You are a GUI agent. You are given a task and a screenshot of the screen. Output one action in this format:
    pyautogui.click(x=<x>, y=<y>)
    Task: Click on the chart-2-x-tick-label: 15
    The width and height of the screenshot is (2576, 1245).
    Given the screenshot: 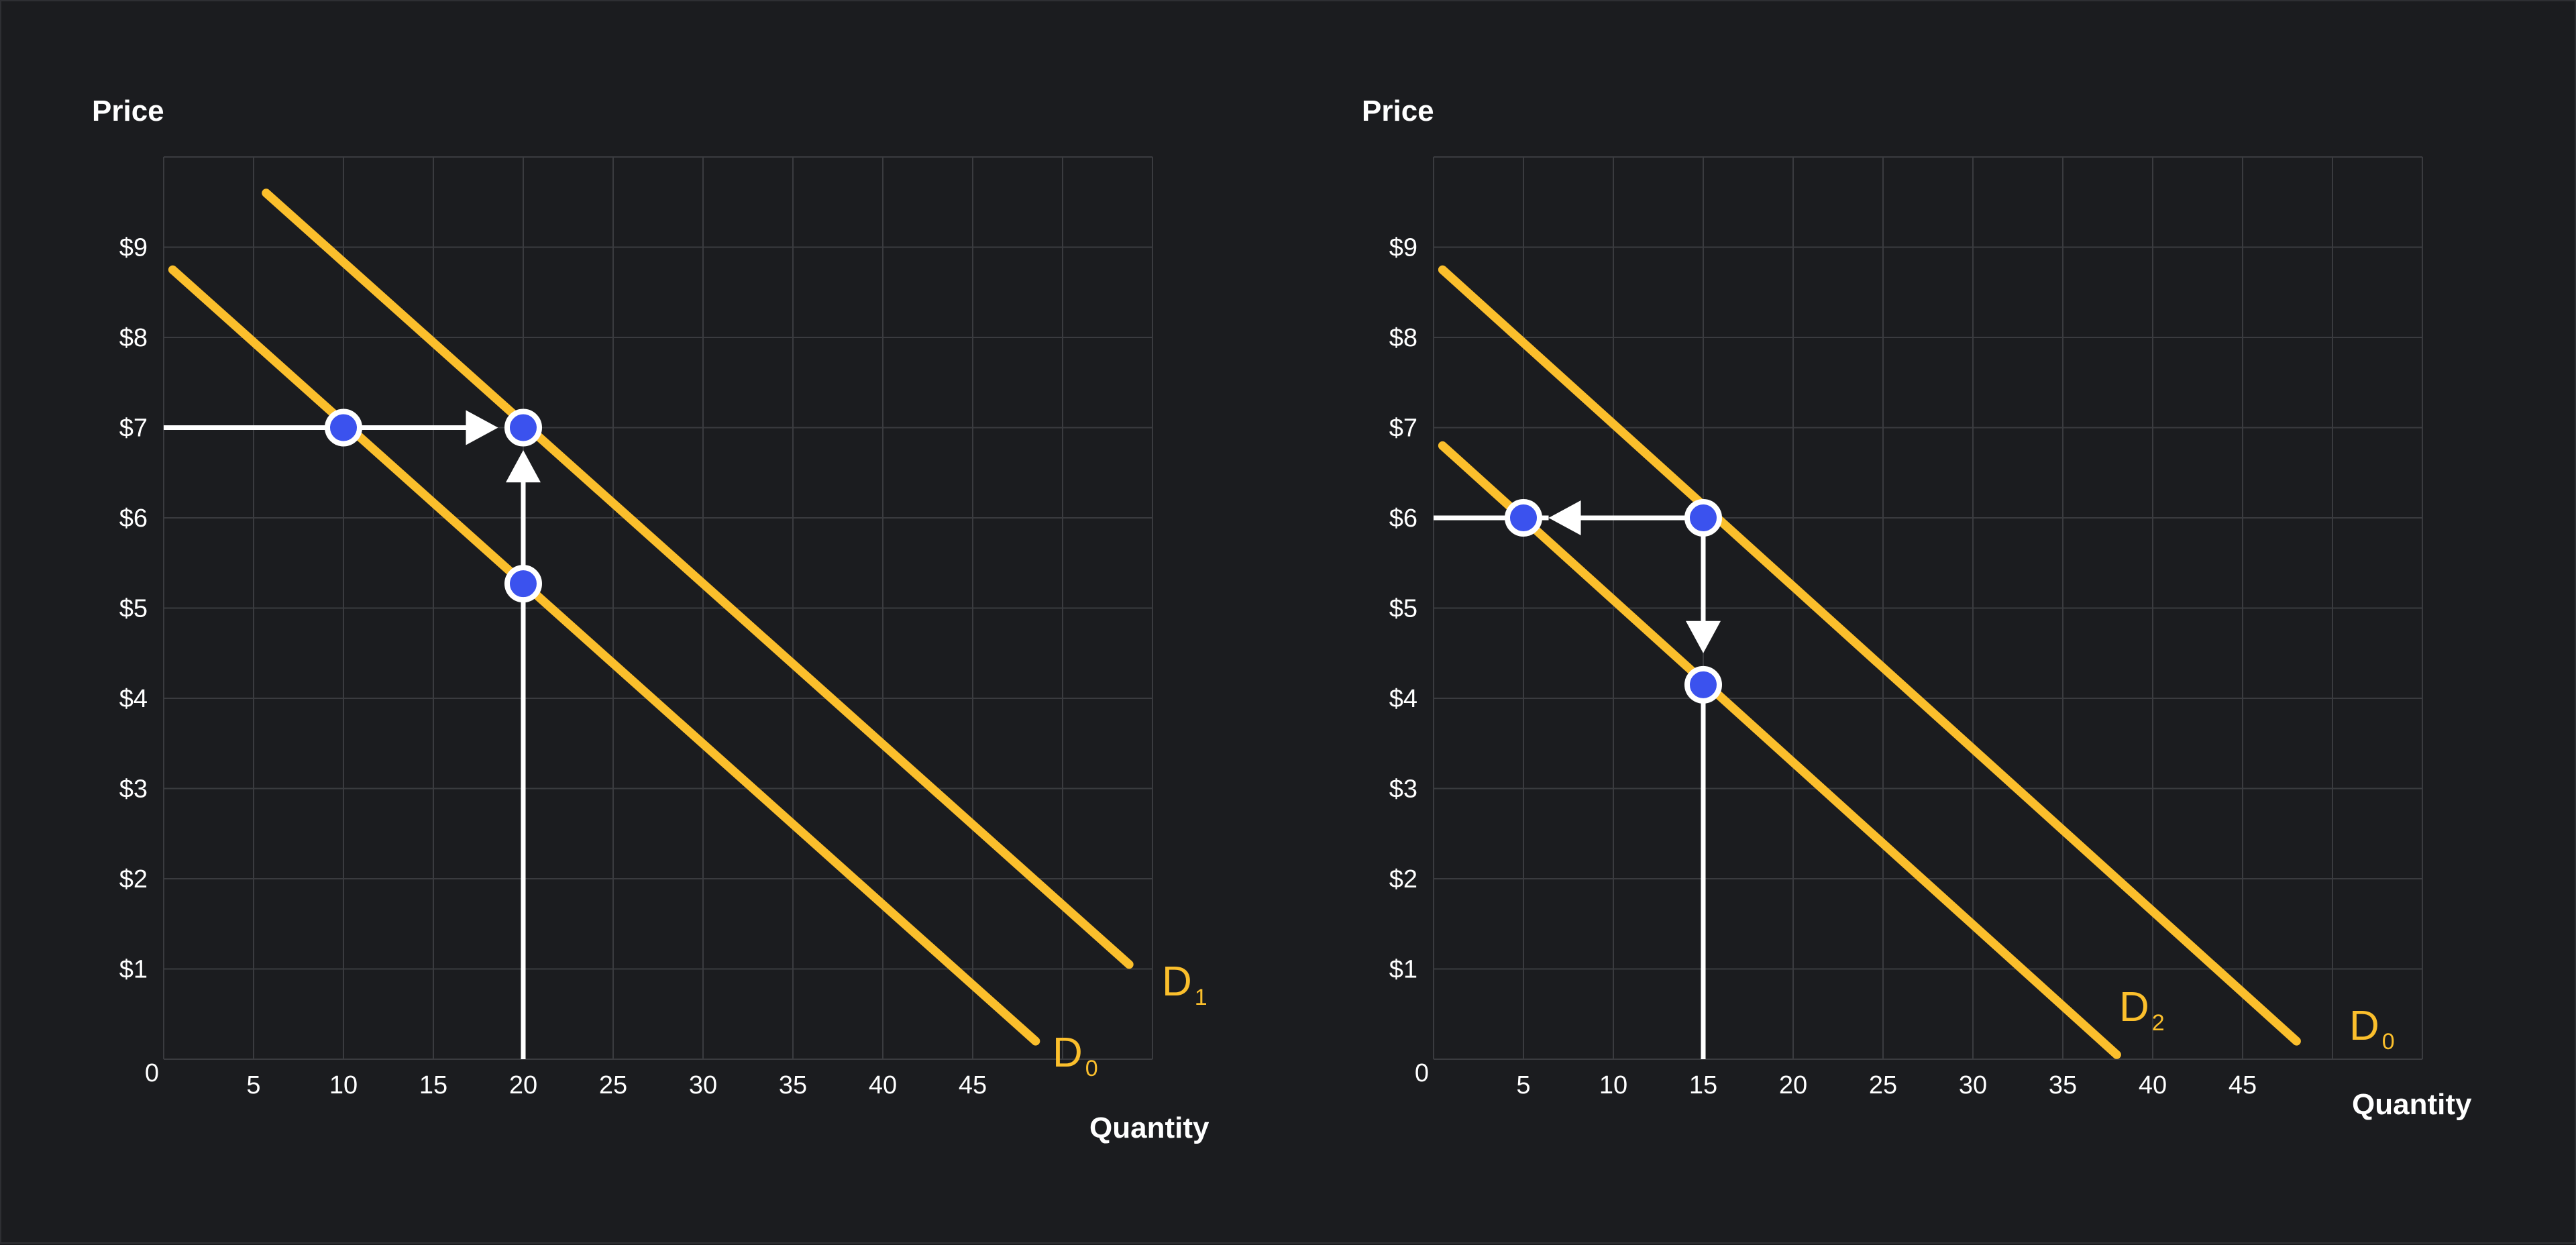 What is the action you would take?
    pyautogui.click(x=1703, y=1085)
    